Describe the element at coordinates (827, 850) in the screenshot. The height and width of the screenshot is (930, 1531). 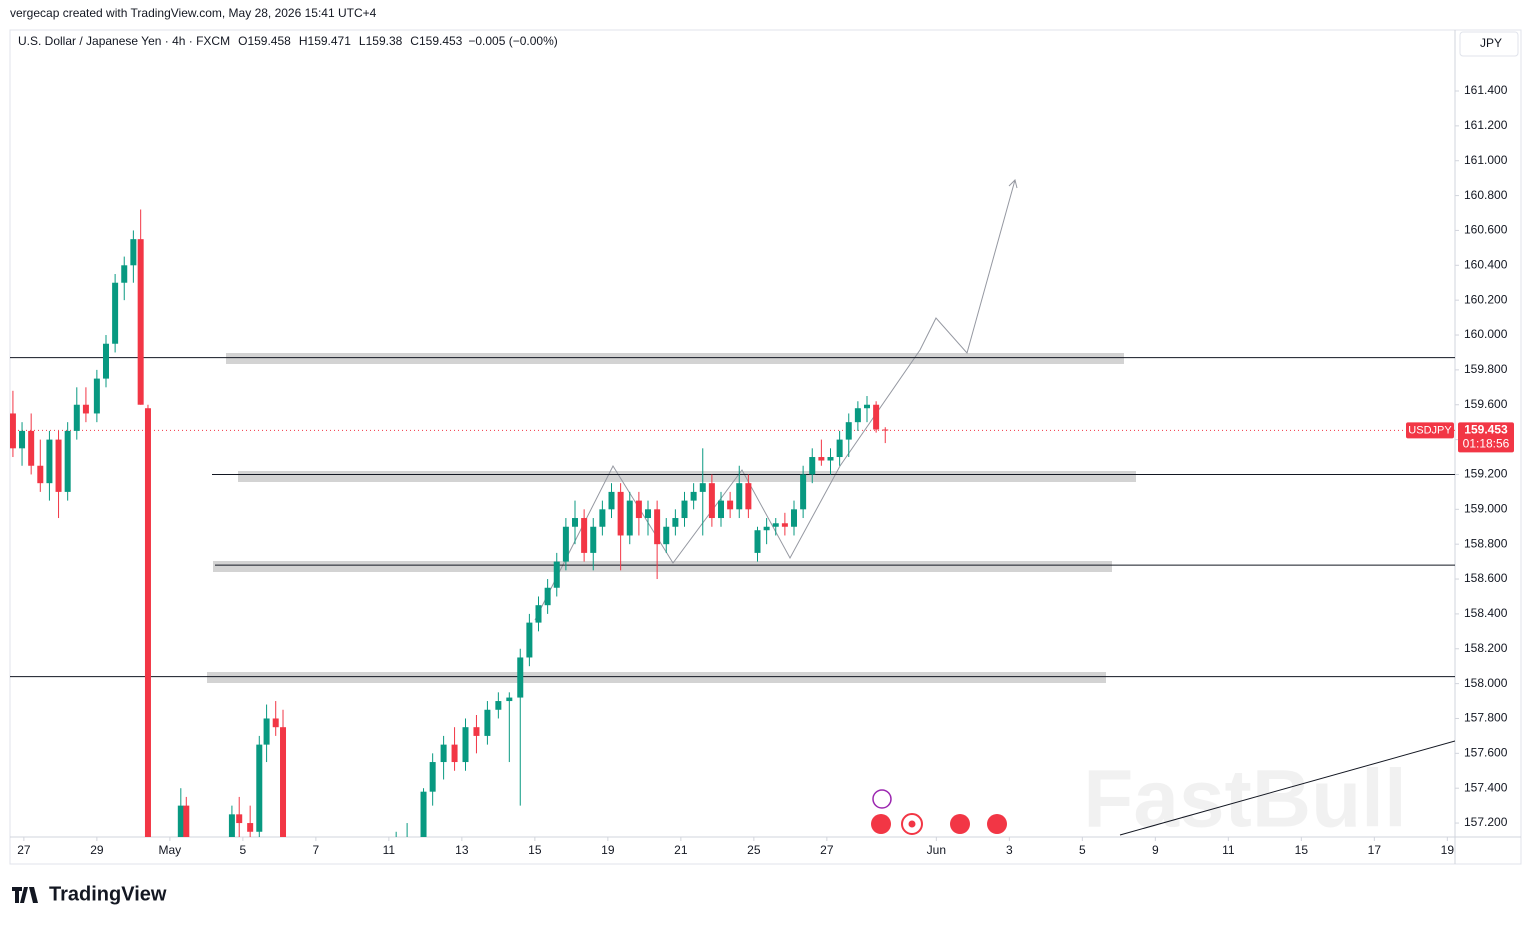
I see `x-tick-label: 27` at that location.